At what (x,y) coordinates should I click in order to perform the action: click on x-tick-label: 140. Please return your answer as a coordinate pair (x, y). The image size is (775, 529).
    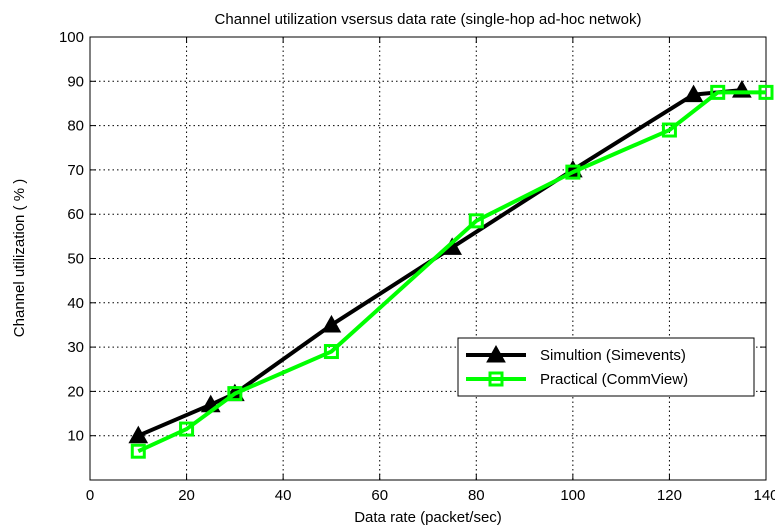
    Looking at the image, I should click on (764, 495).